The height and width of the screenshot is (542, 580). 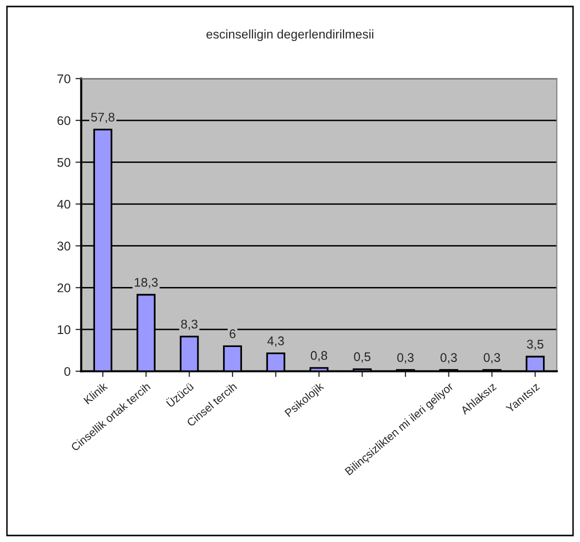 What do you see at coordinates (63, 246) in the screenshot?
I see `y-tick-label: 30` at bounding box center [63, 246].